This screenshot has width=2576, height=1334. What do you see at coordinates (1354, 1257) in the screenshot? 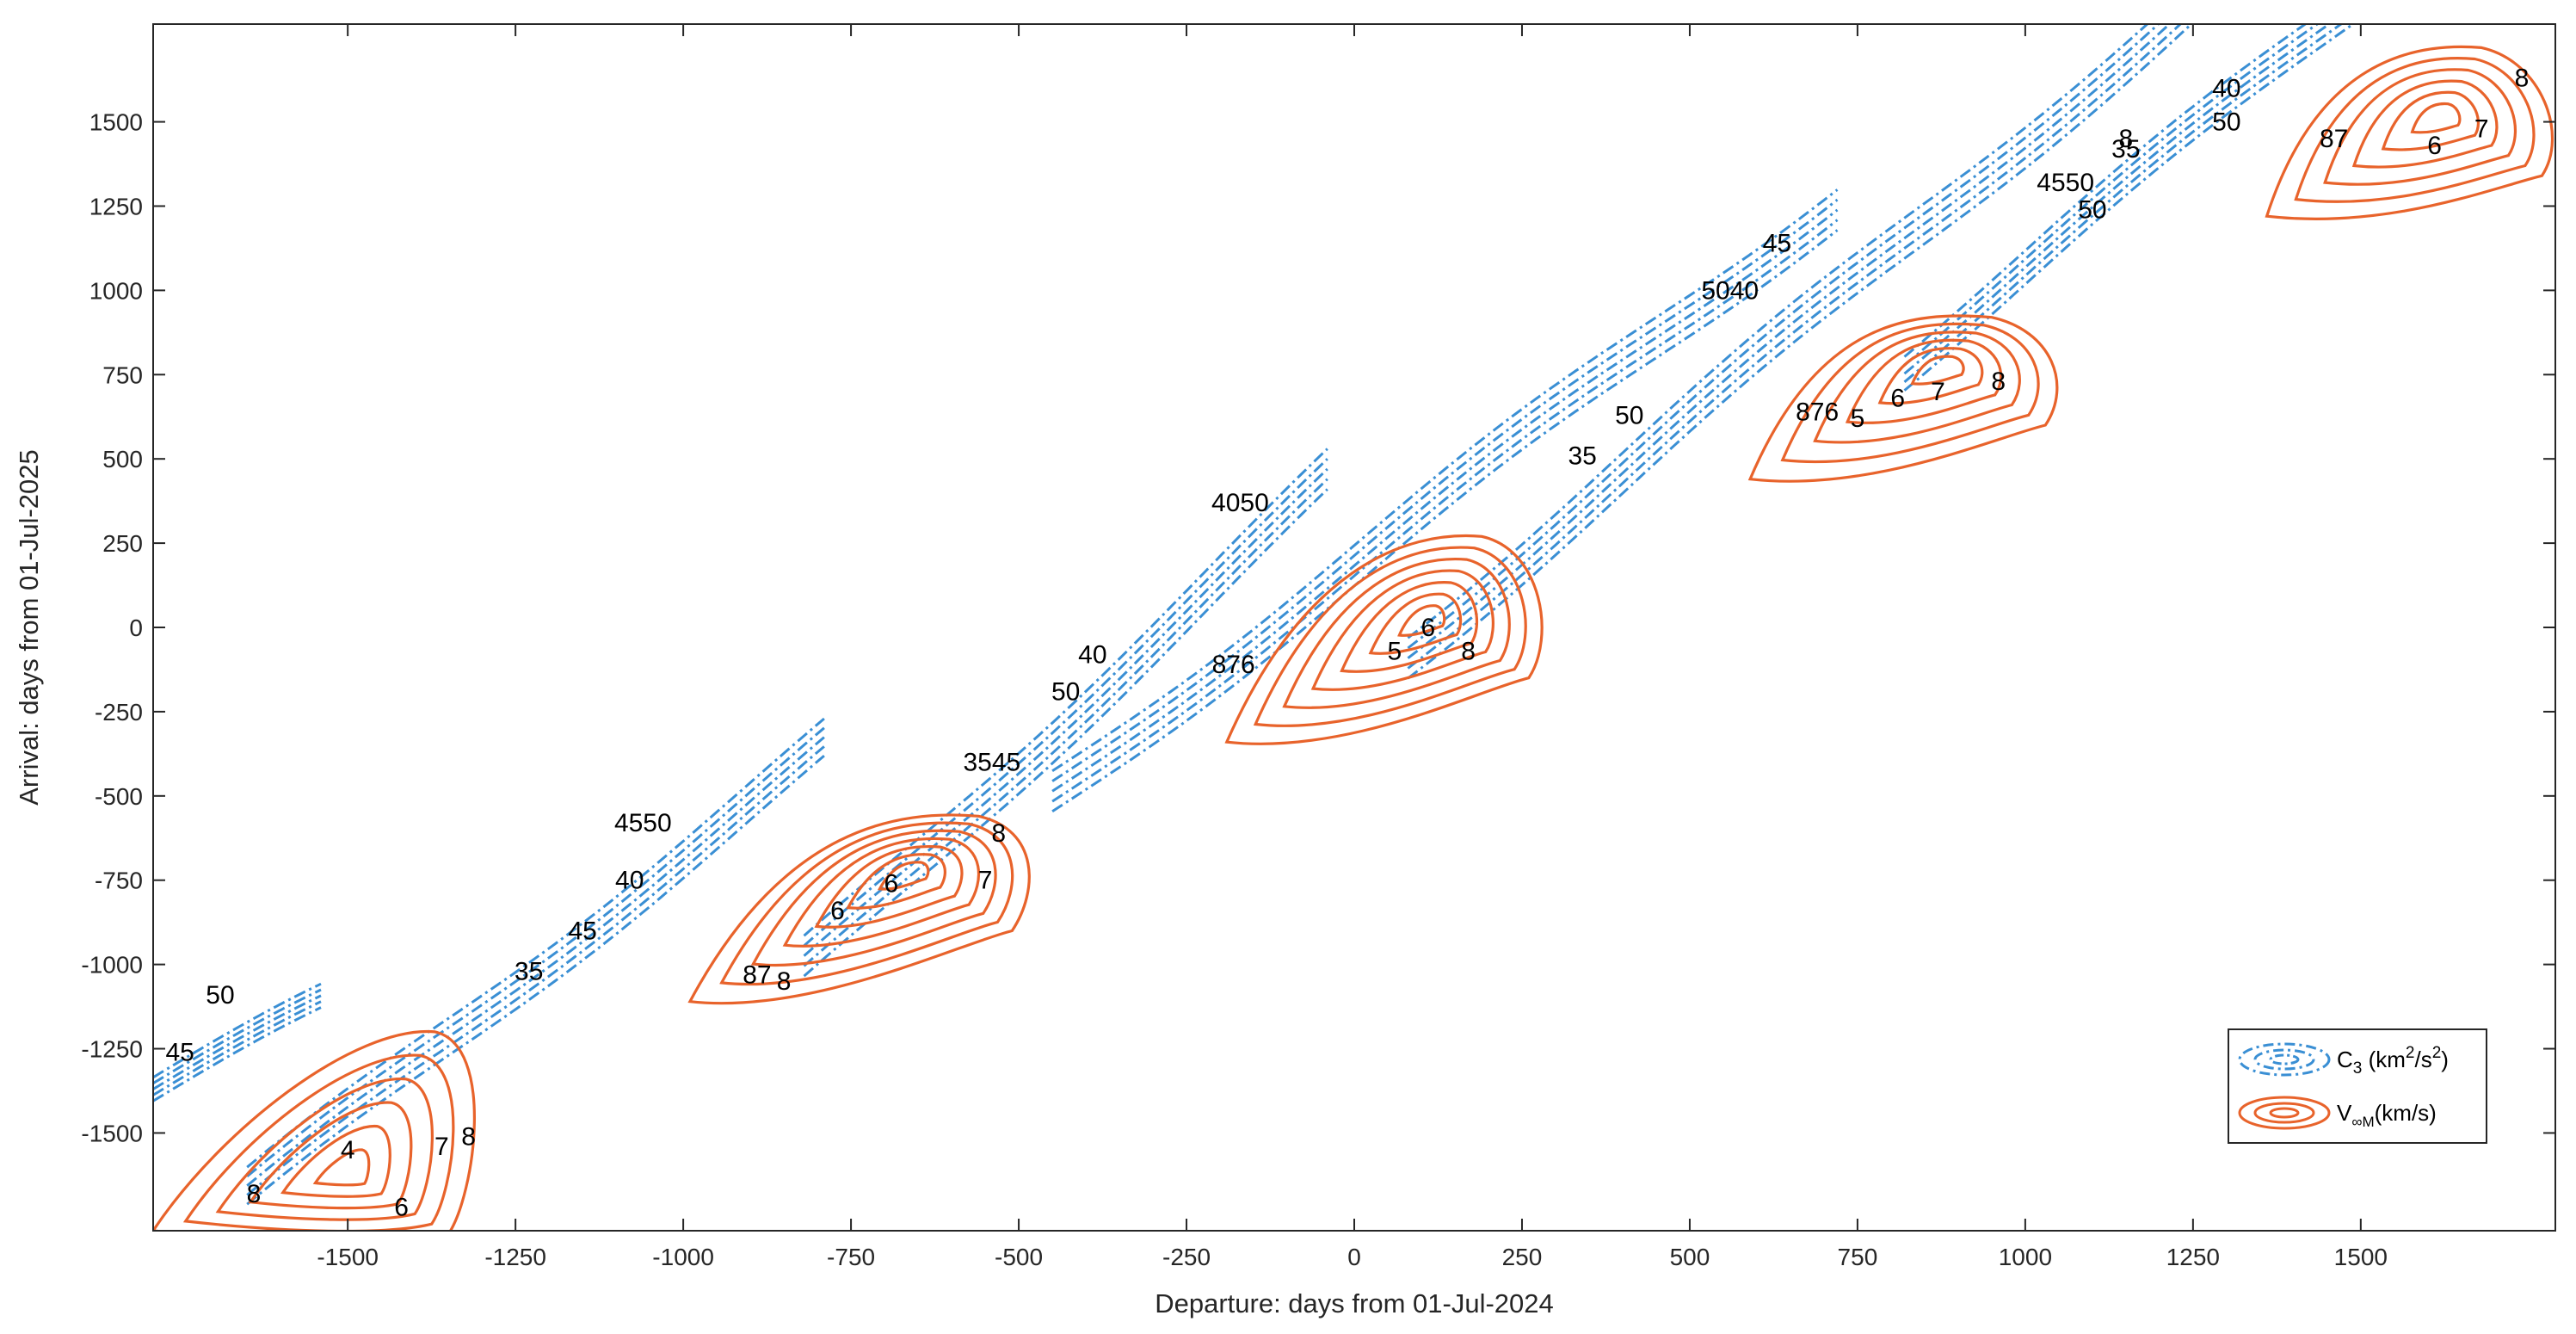
I see `x-tick-label: 0` at bounding box center [1354, 1257].